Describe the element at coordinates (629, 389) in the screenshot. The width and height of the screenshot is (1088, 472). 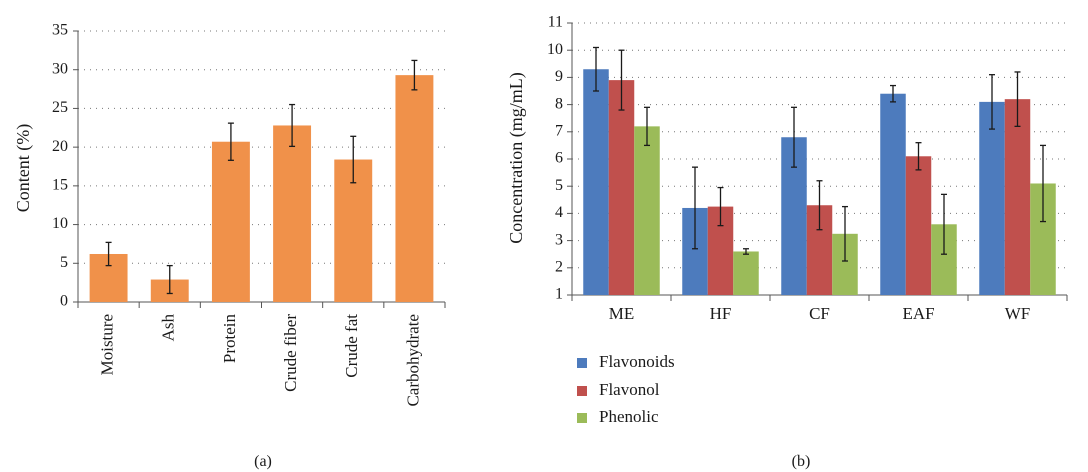
I see `legend-label: Flavonol` at that location.